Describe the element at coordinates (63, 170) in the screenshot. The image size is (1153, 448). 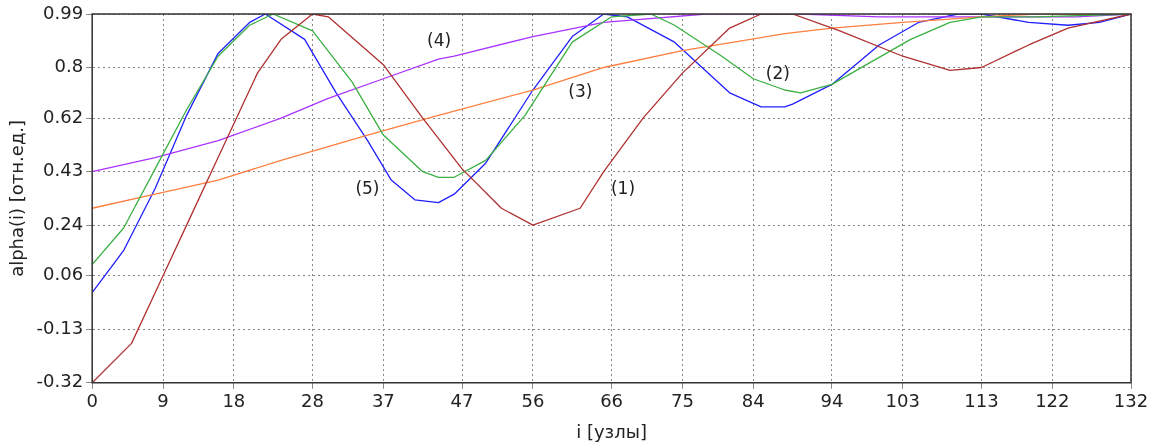
I see `y-tick-label: 0.43` at that location.